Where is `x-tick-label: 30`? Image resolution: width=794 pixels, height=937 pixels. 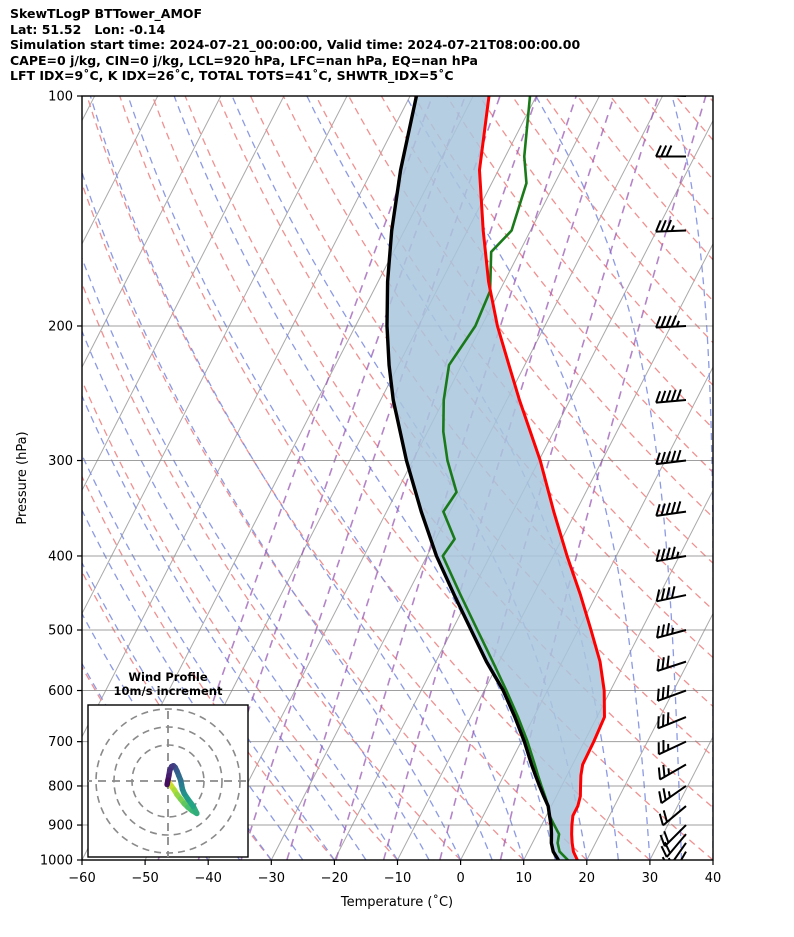
x-tick-label: 30 is located at coordinates (650, 878).